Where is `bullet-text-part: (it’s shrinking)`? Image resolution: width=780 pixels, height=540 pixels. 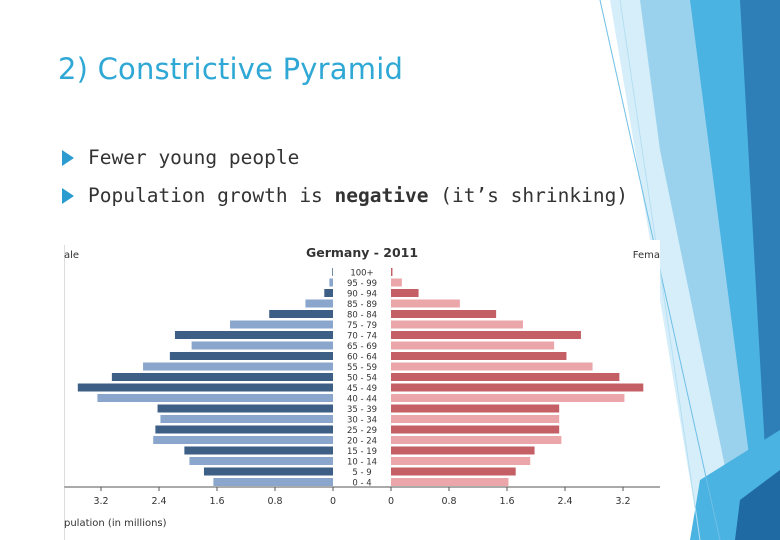 bullet-text-part: (it’s shrinking) is located at coordinates (528, 195).